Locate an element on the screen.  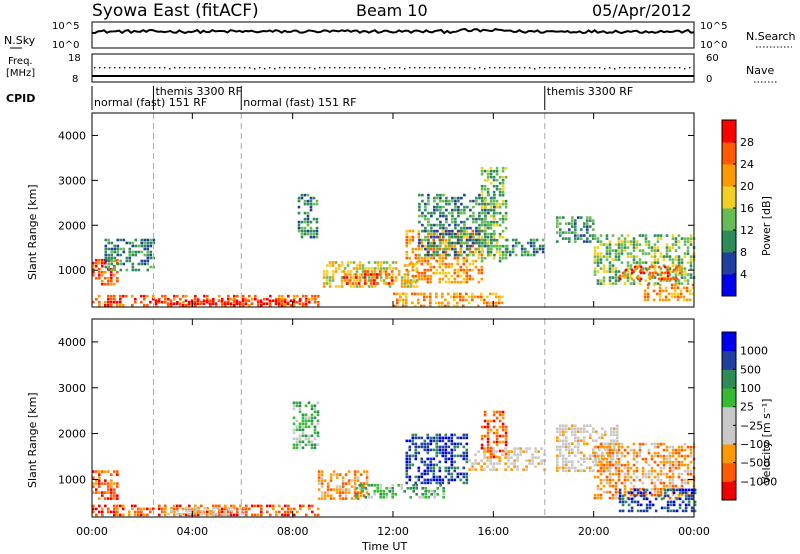
colorbar-tick-label: 16 is located at coordinates (747, 208).